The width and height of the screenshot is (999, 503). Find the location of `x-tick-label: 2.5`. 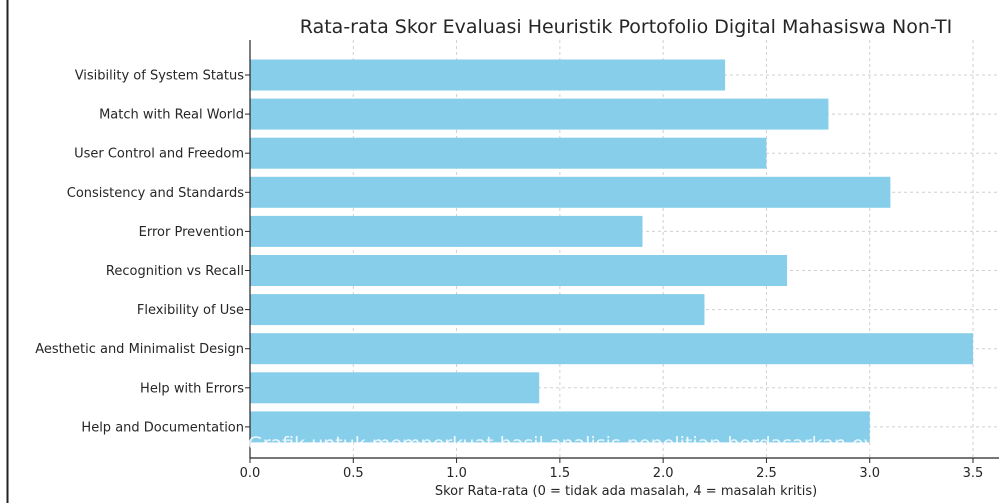

x-tick-label: 2.5 is located at coordinates (766, 473).